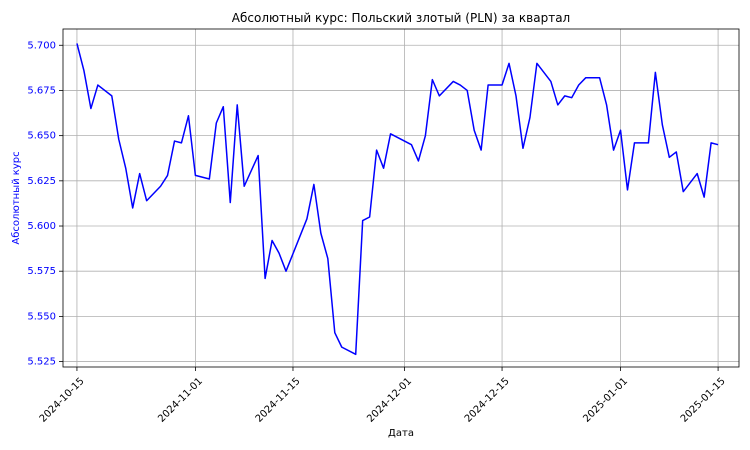 This screenshot has height=450, width=750. I want to click on x-tick-label: 2025-01-15, so click(703, 400).